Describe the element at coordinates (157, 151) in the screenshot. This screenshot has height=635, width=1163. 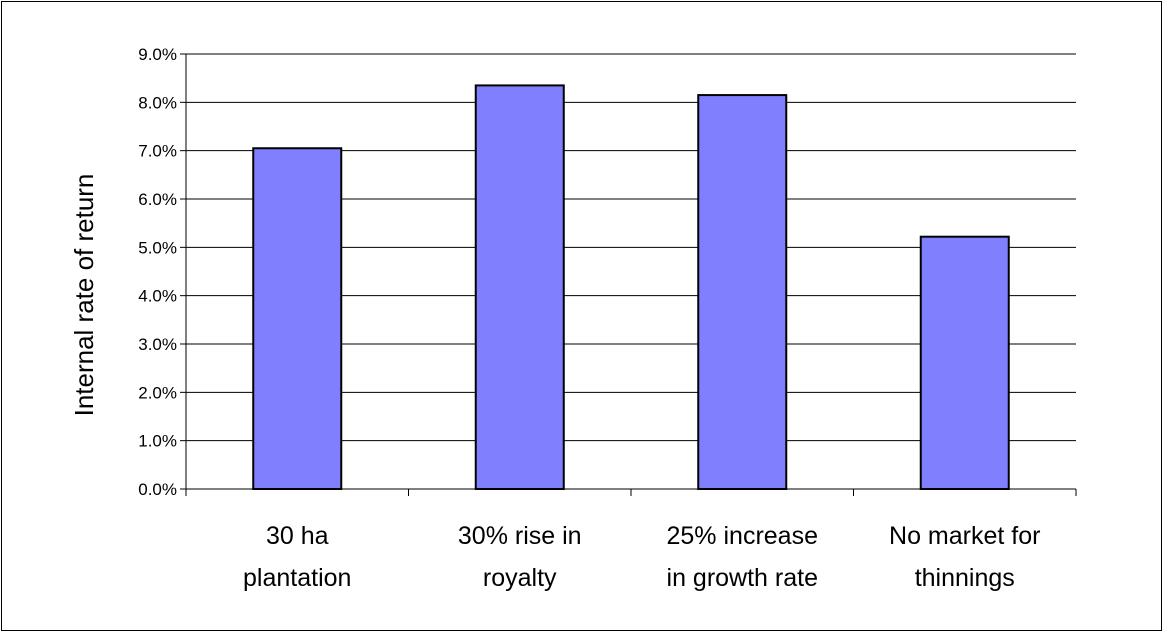
I see `y-tick-label: 7.0%` at that location.